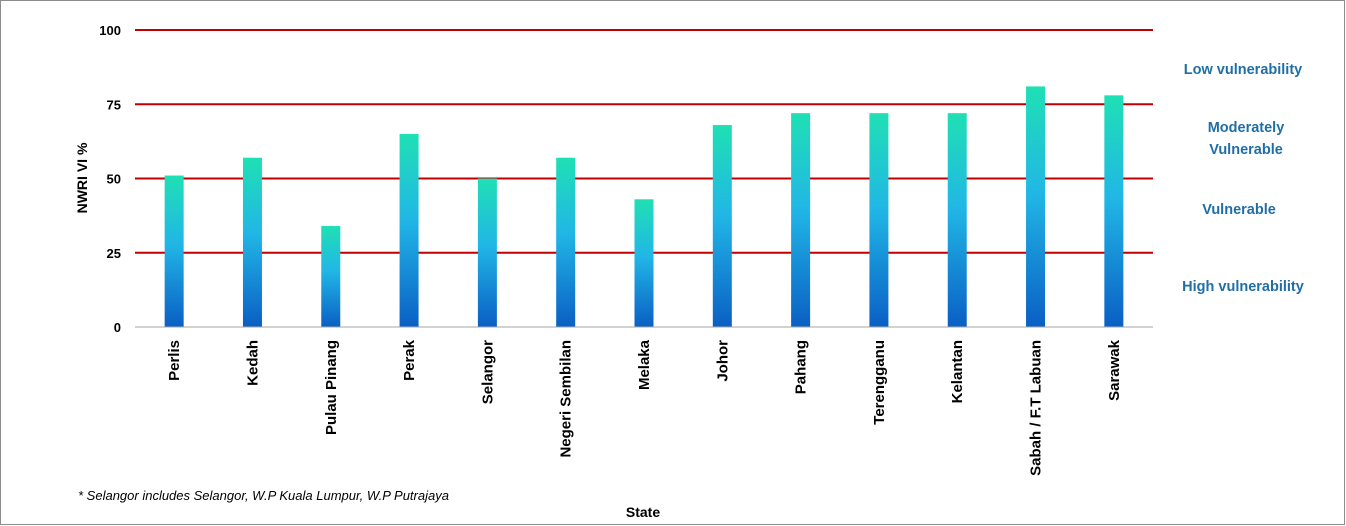  What do you see at coordinates (1239, 210) in the screenshot?
I see `band-label-vulnerable: Vulnerable` at bounding box center [1239, 210].